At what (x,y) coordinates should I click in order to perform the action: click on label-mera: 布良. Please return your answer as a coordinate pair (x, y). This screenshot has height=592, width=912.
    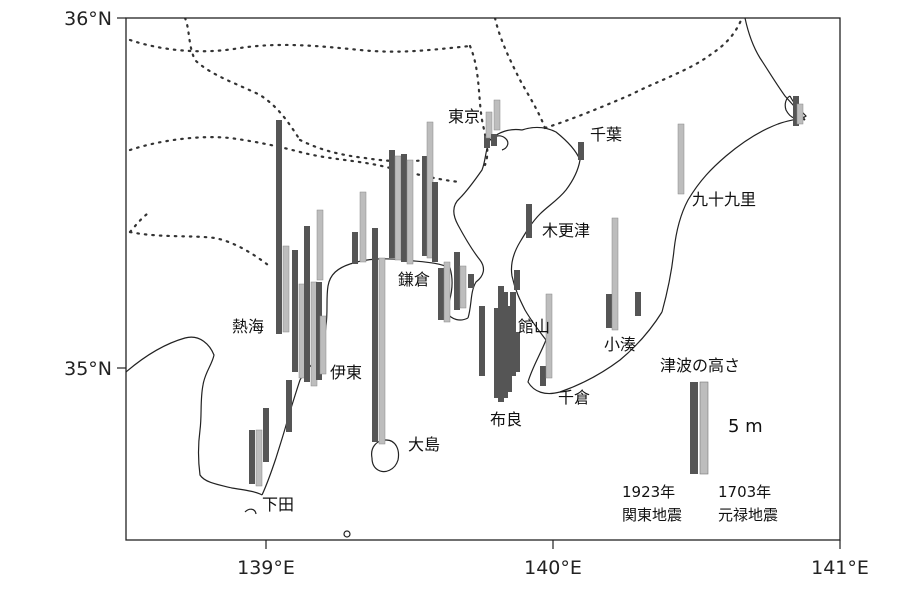
    Looking at the image, I should click on (506, 419).